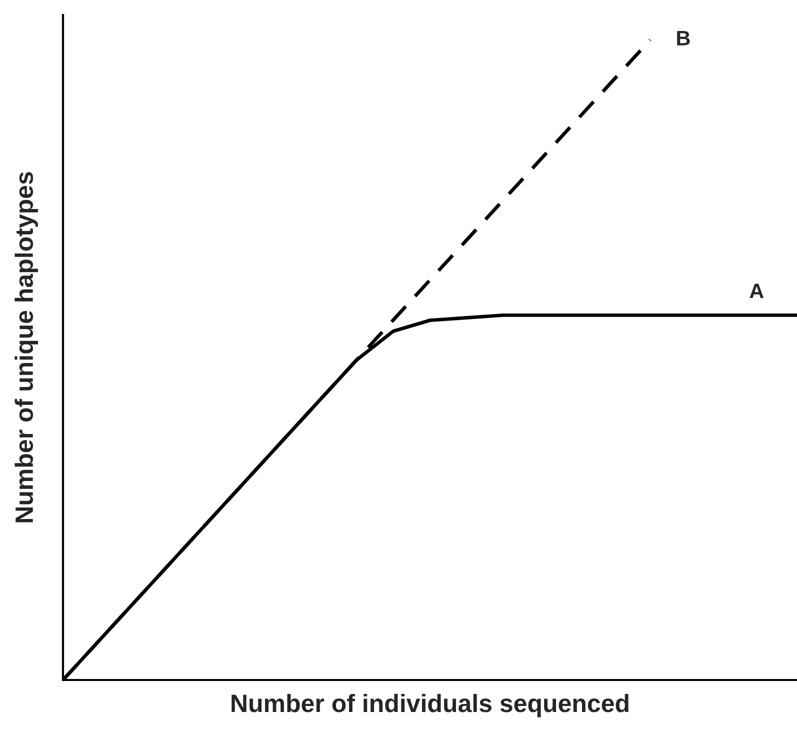  What do you see at coordinates (757, 291) in the screenshot?
I see `series-label: A` at bounding box center [757, 291].